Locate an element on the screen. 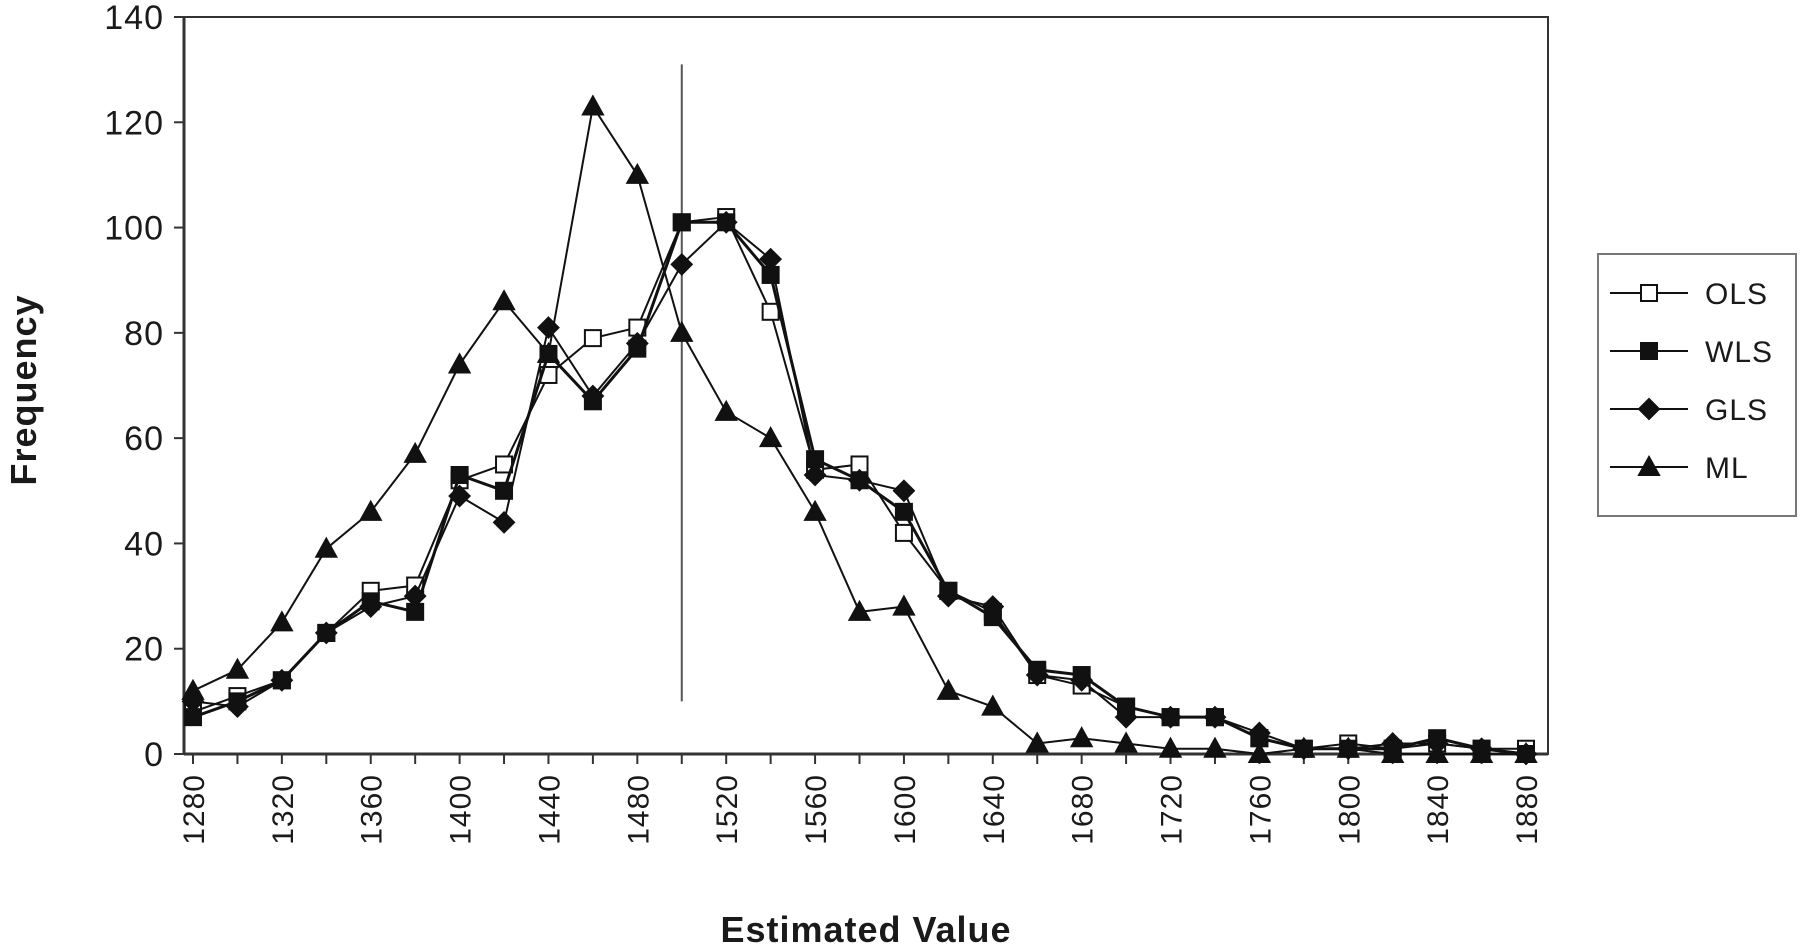 This screenshot has width=1800, height=947. legend-items: OLS WLS GLS ML is located at coordinates (1691, 381).